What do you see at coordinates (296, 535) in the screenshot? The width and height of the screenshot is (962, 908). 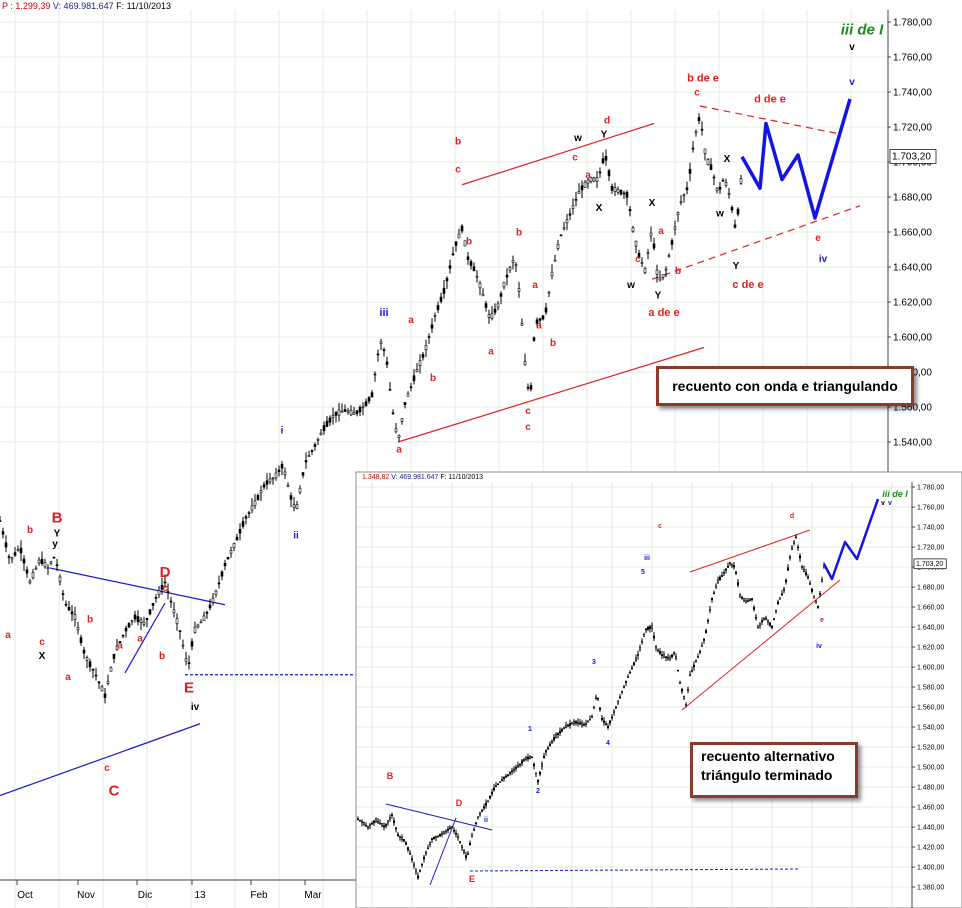 I see `wave-label: ii` at bounding box center [296, 535].